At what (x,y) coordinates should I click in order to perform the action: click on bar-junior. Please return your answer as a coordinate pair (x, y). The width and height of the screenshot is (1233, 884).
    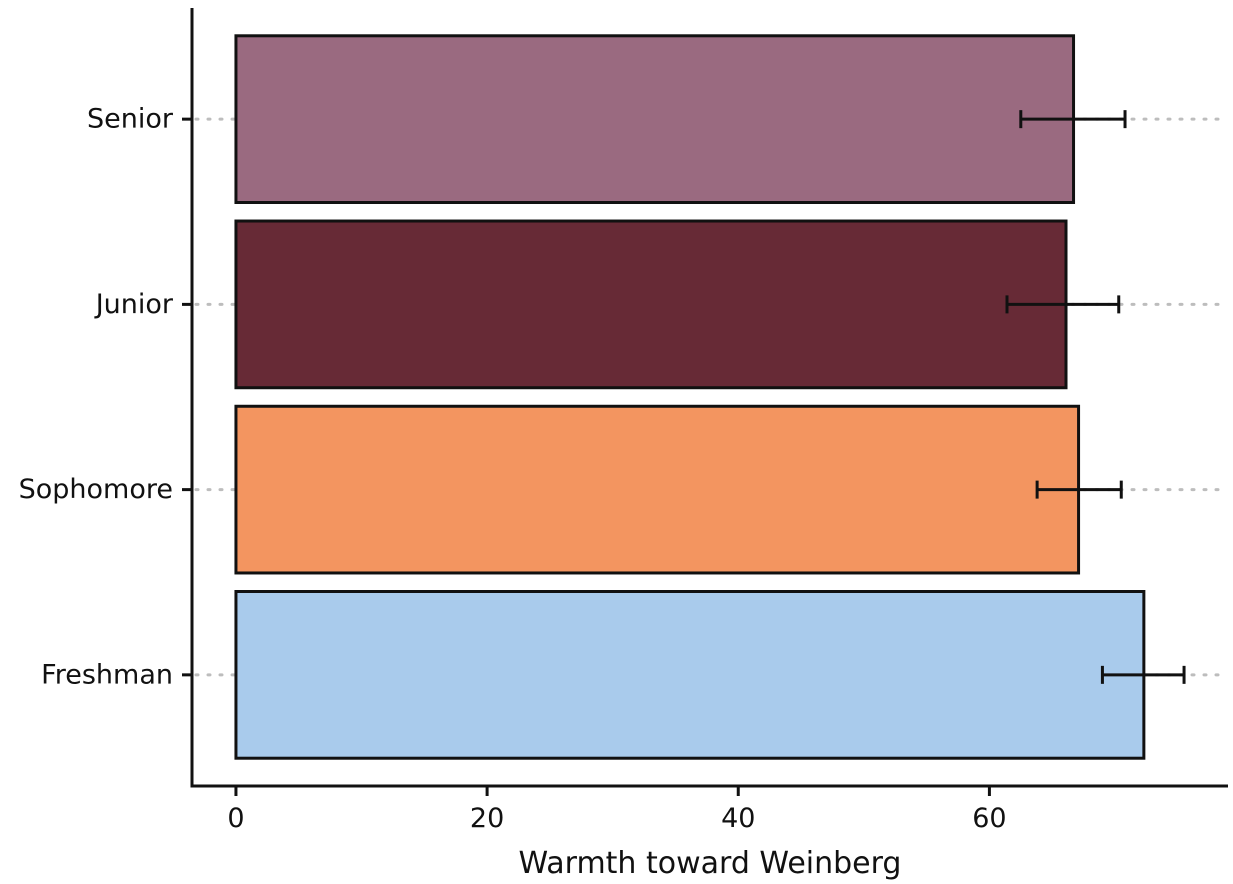
    Looking at the image, I should click on (651, 304).